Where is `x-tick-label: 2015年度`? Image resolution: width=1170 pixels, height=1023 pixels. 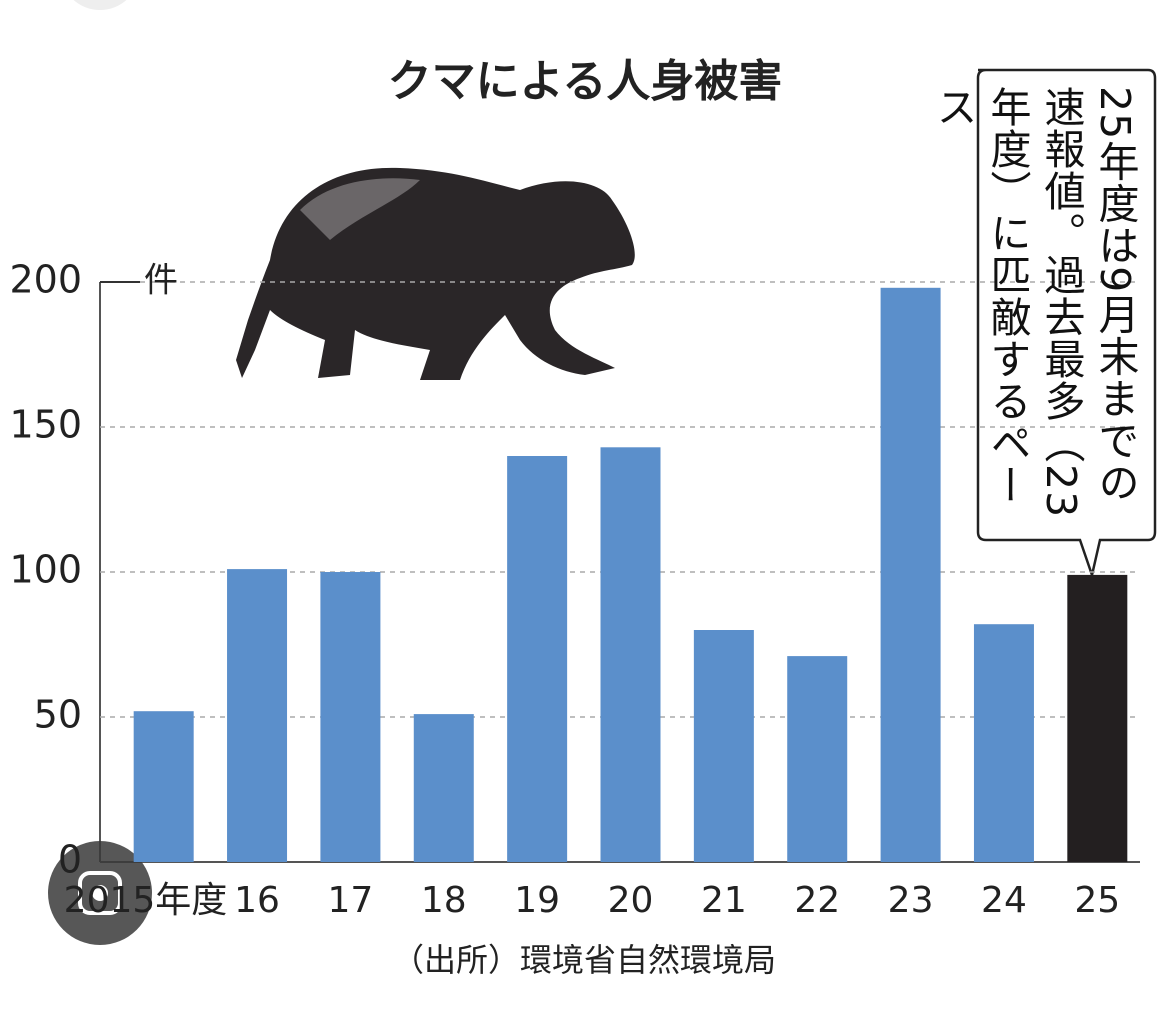
x-tick-label: 2015年度 is located at coordinates (146, 900).